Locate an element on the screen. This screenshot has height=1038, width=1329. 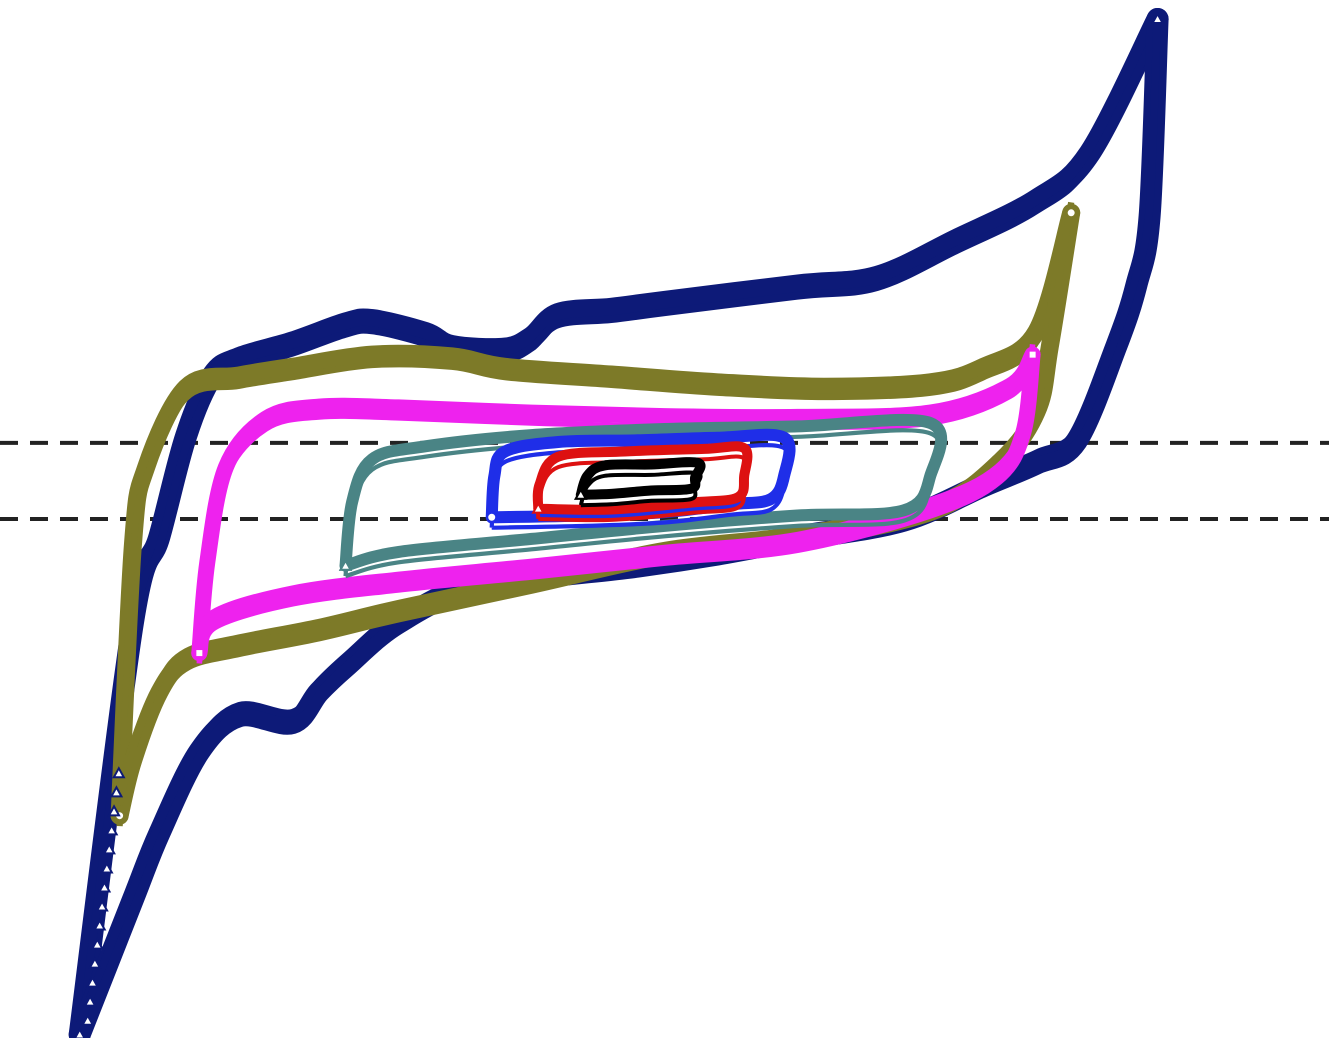
series-1-marker-column is located at coordinates (103, 896).